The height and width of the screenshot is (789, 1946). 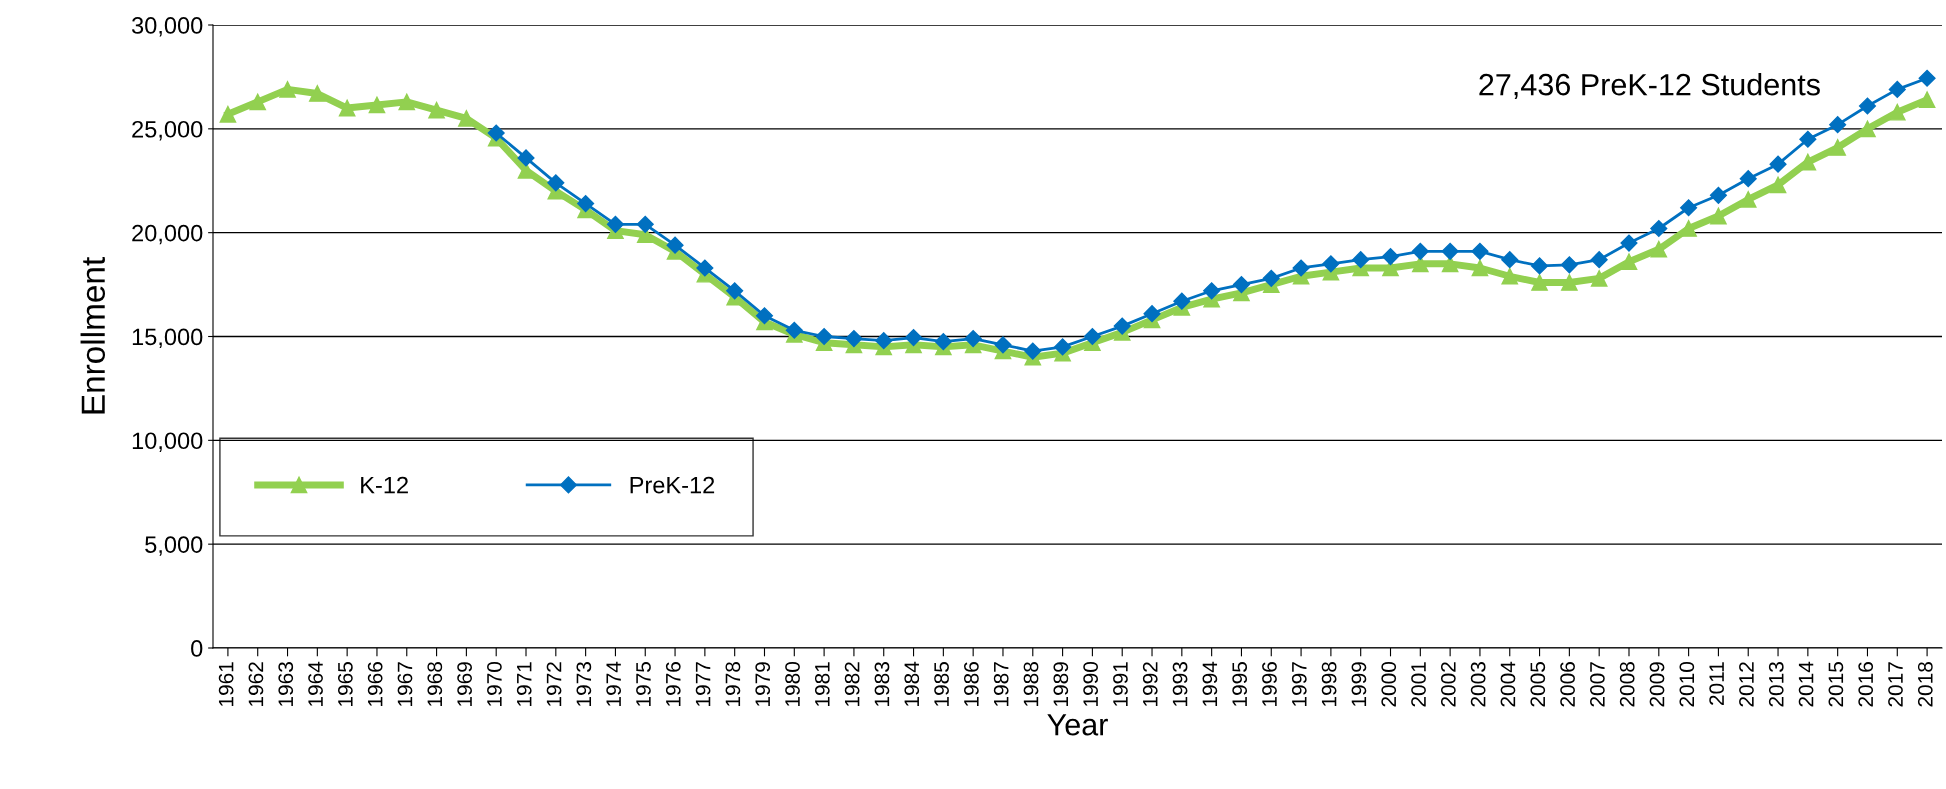 I want to click on annotation: 27,436 PreK-12 Students, so click(x=1649, y=86).